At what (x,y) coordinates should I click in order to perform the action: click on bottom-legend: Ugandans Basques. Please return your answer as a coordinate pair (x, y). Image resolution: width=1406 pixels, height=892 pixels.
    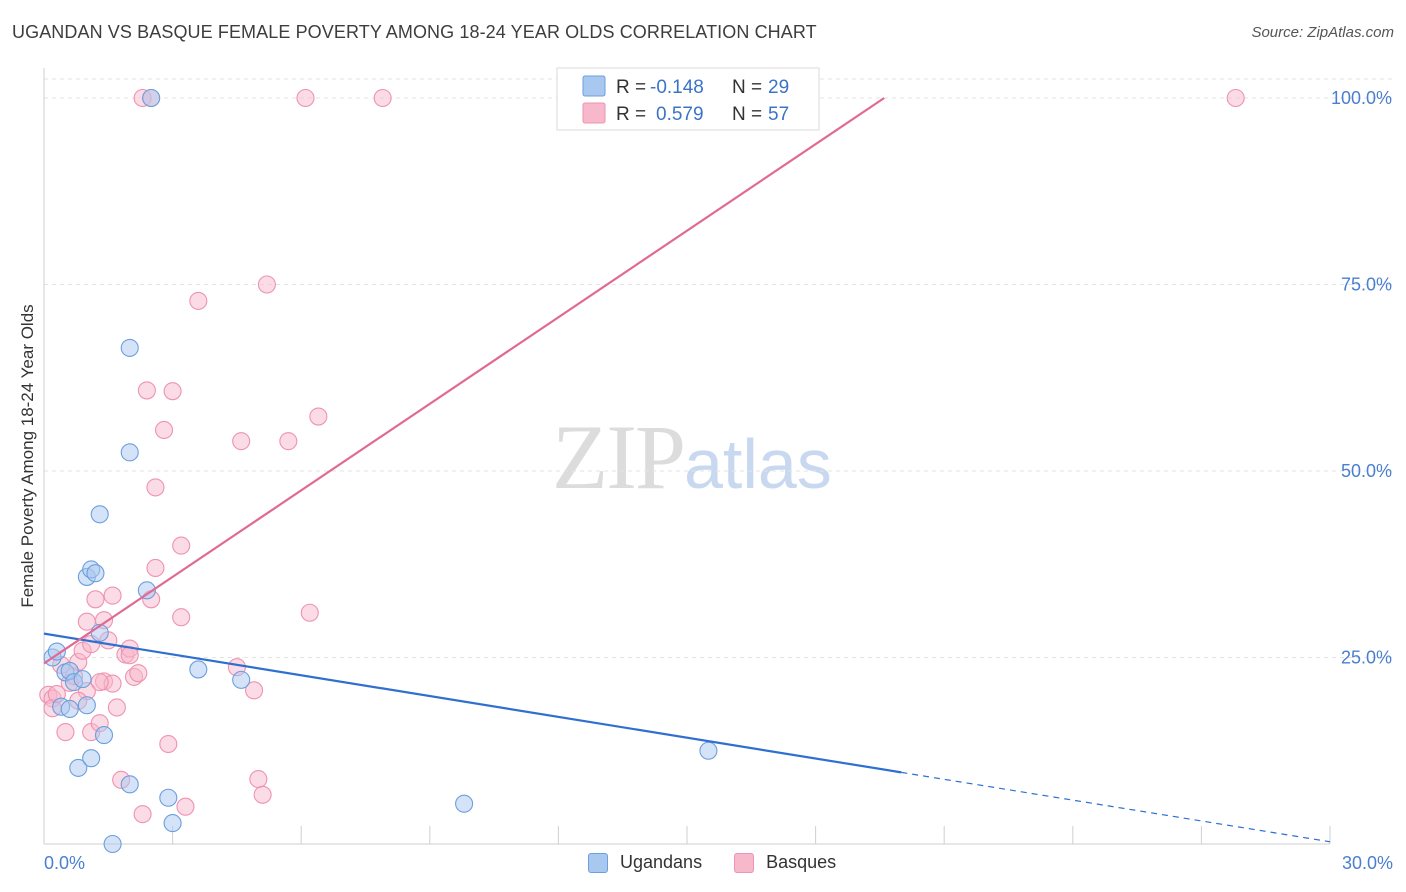
    Looking at the image, I should click on (728, 862).